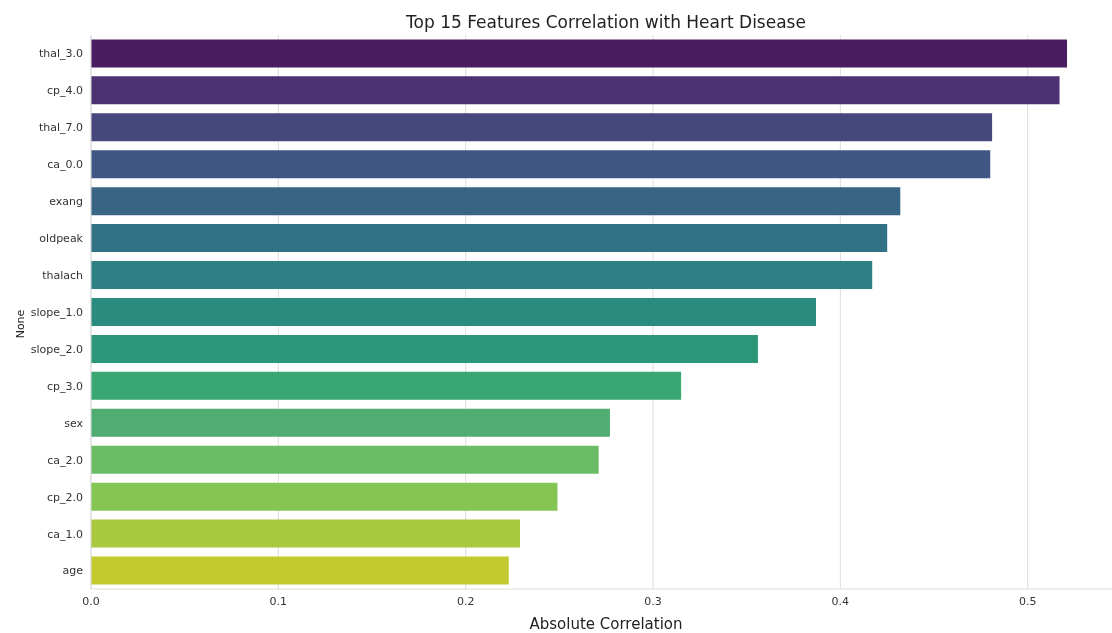 This screenshot has height=633, width=1112. Describe the element at coordinates (606, 624) in the screenshot. I see `x-axis-title: Absolute Correlation` at that location.